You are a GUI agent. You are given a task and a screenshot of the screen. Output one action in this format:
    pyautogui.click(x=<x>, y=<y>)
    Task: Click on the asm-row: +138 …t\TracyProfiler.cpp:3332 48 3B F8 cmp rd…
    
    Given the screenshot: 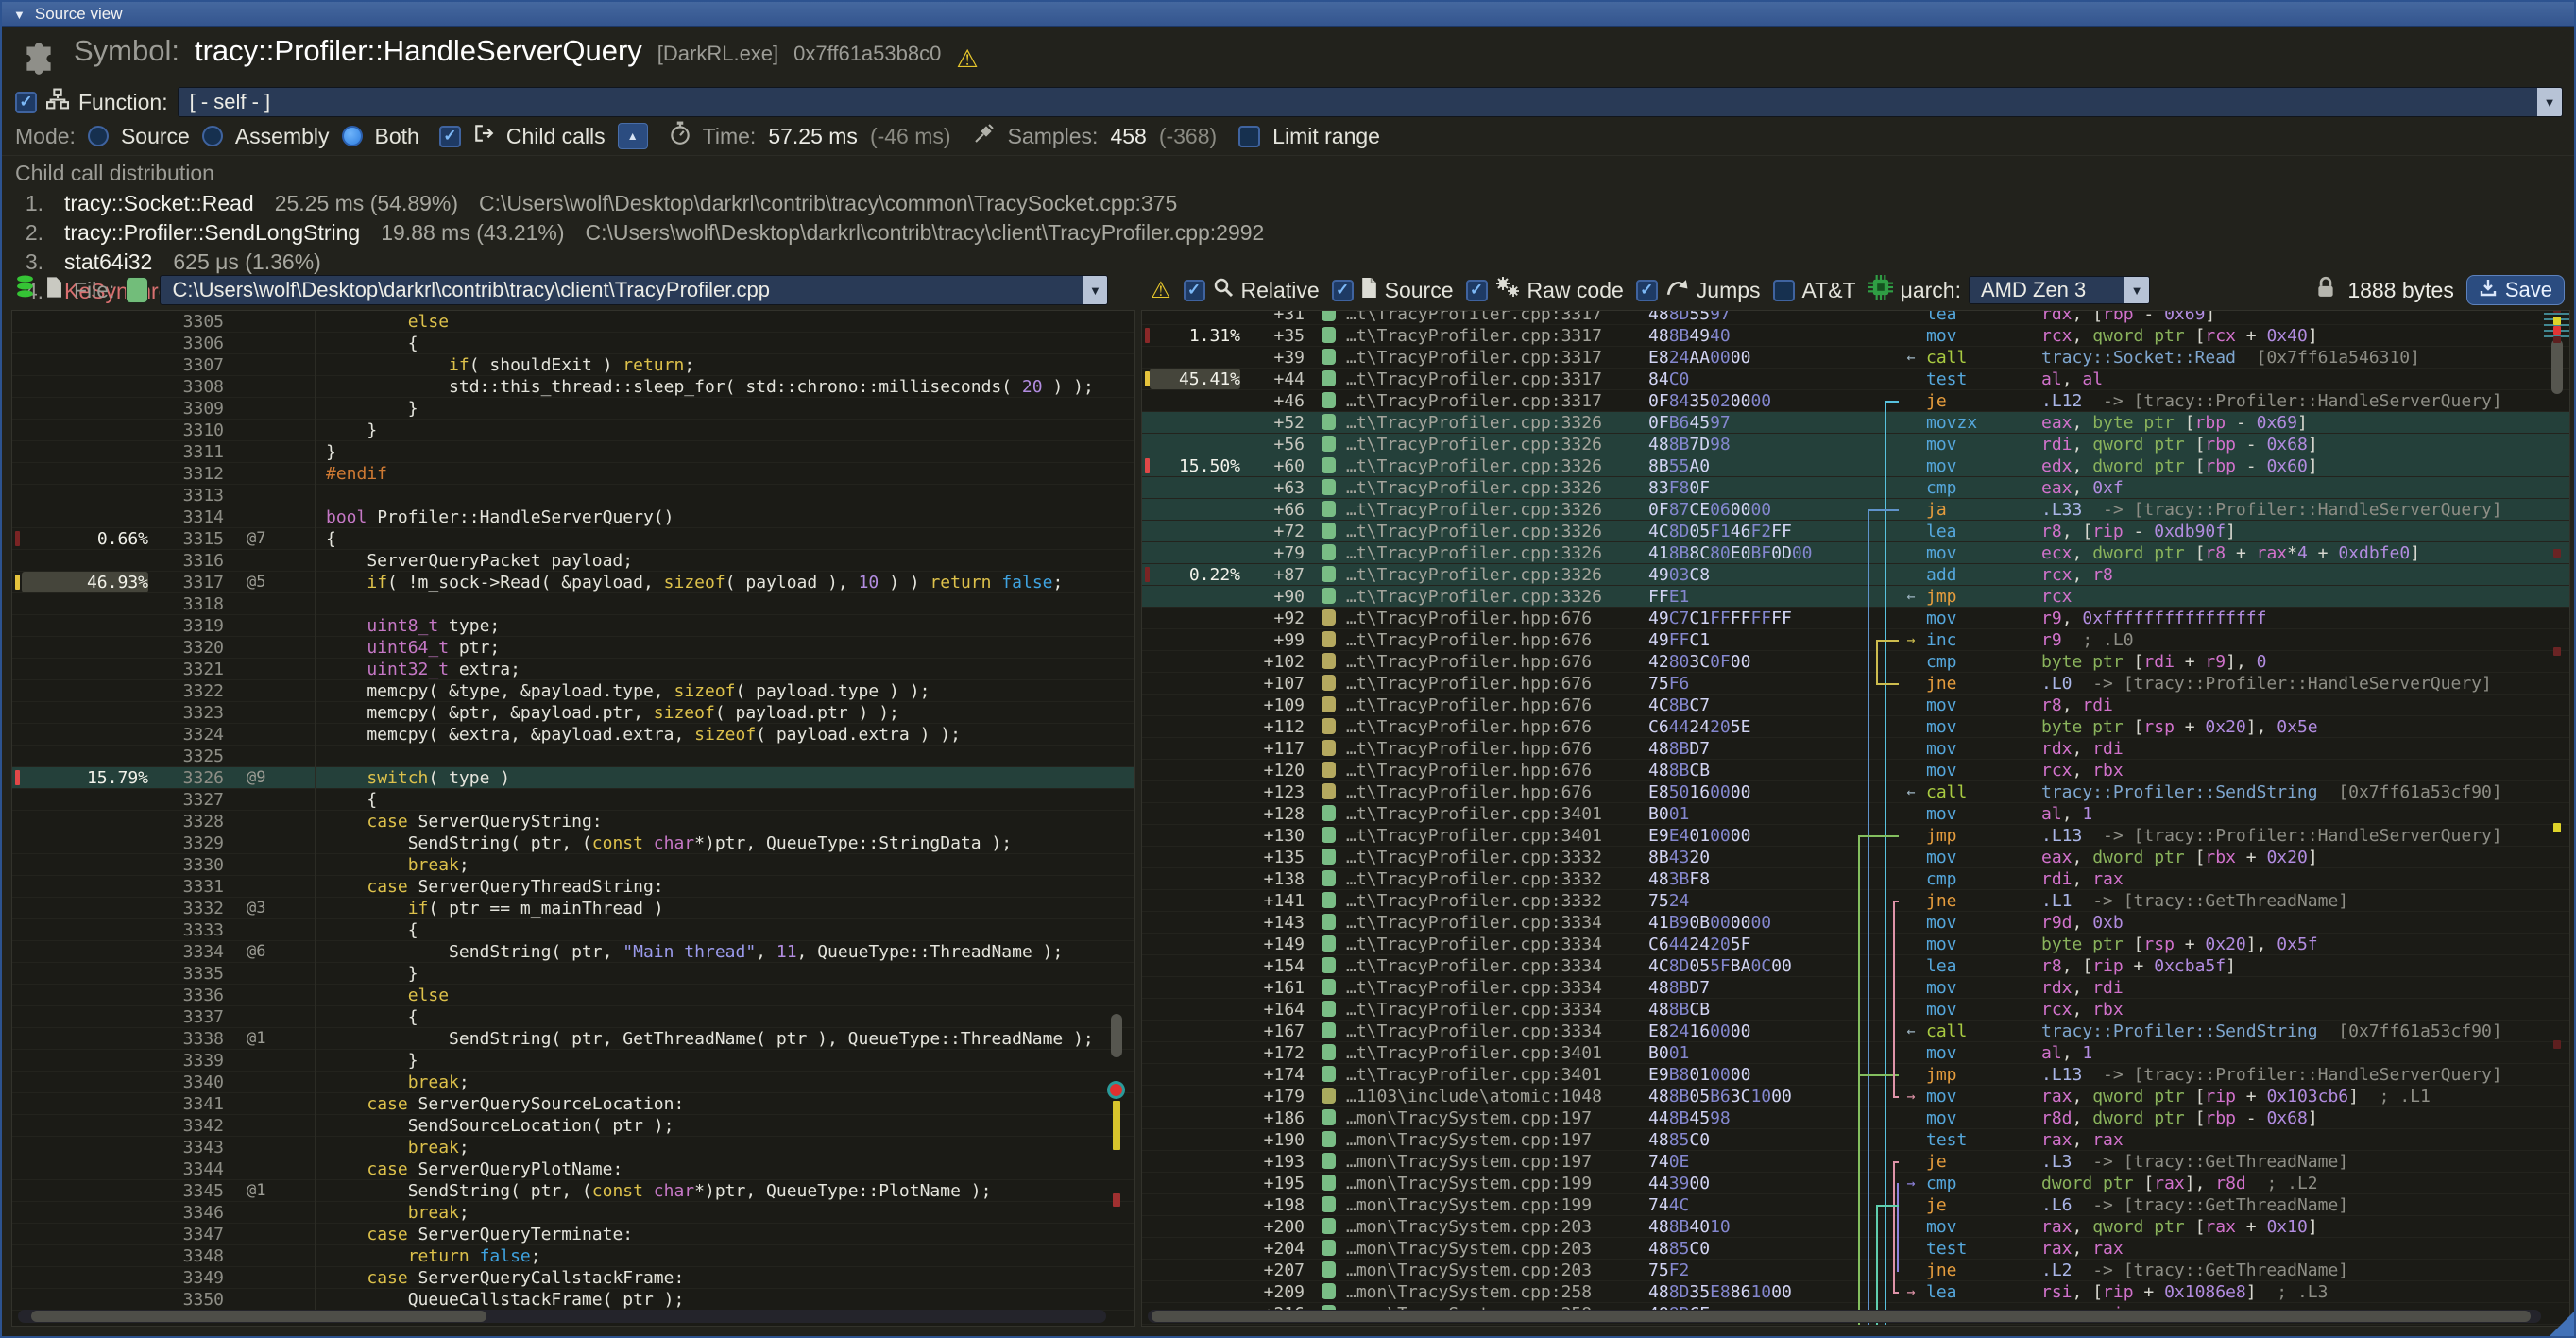 What is the action you would take?
    pyautogui.click(x=1856, y=879)
    